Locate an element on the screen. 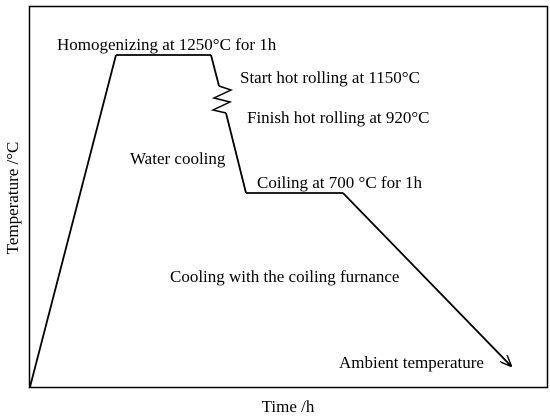 This screenshot has width=550, height=419. coiling-label: Coiling at 700 °C for 1h is located at coordinates (339, 182).